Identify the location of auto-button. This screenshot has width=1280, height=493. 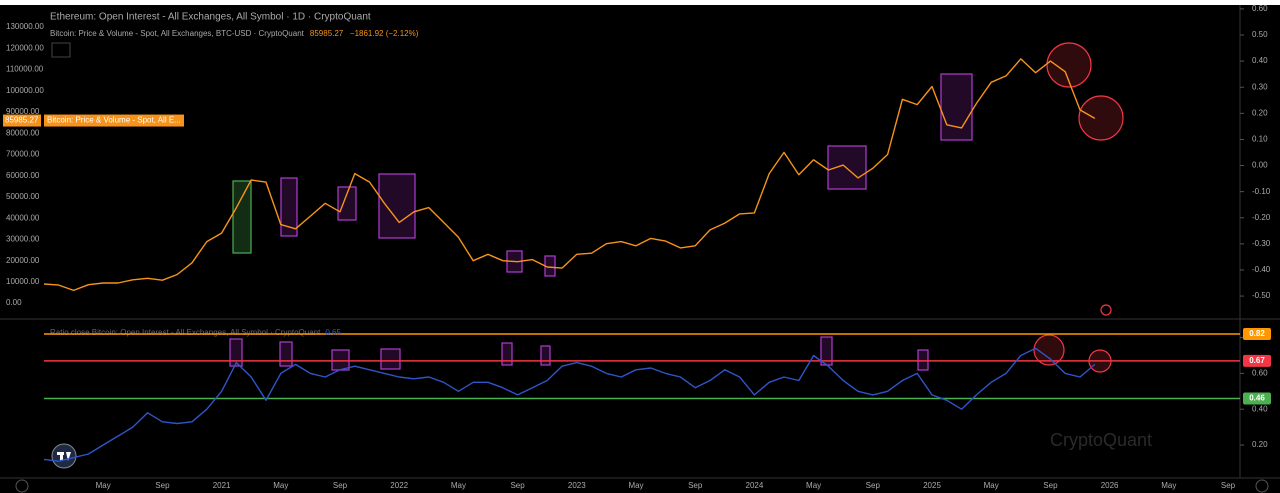
(1262, 486).